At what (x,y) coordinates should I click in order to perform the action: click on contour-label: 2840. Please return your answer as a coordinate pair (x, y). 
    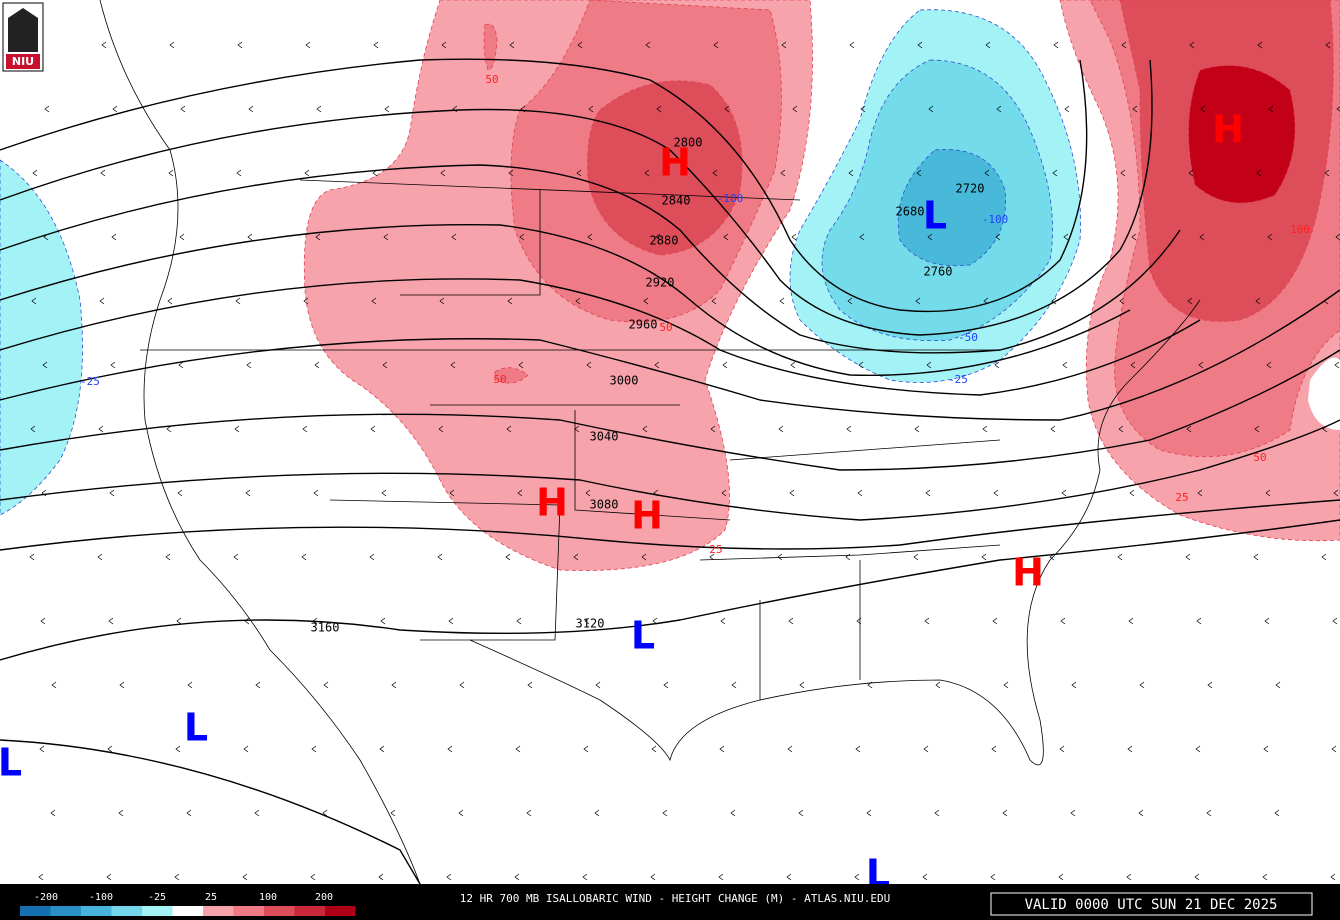
    Looking at the image, I should click on (676, 201).